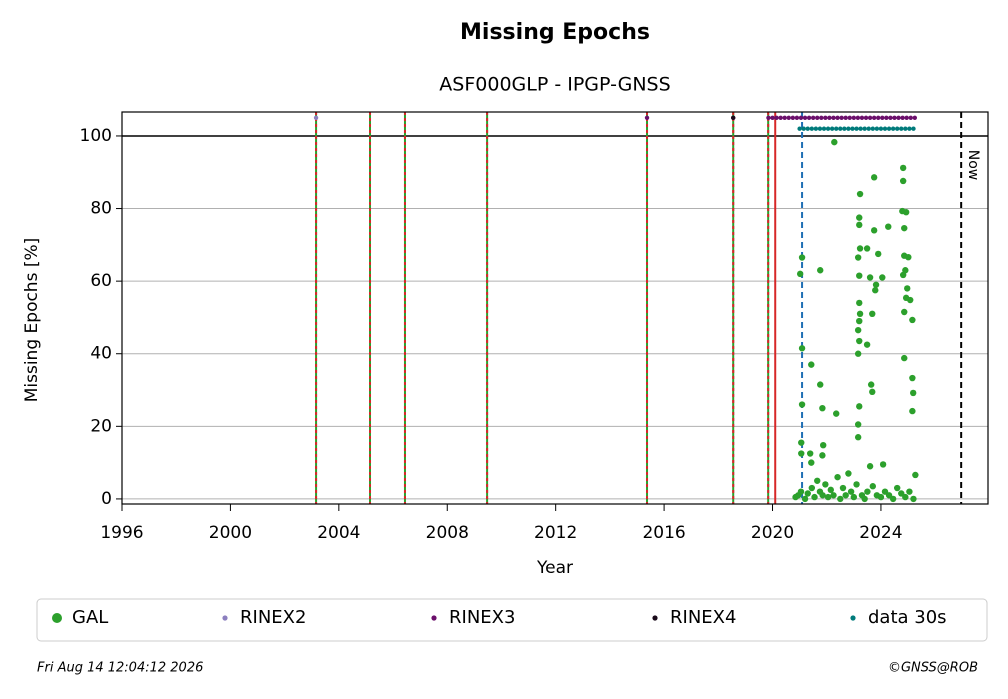  I want to click on footer-credit: ©GNSS@ROB, so click(933, 668).